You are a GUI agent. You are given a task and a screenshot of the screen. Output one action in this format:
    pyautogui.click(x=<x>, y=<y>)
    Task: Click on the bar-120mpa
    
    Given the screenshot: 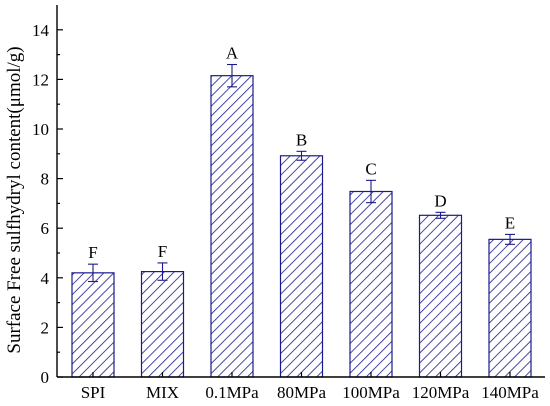 What is the action you would take?
    pyautogui.click(x=440, y=296)
    